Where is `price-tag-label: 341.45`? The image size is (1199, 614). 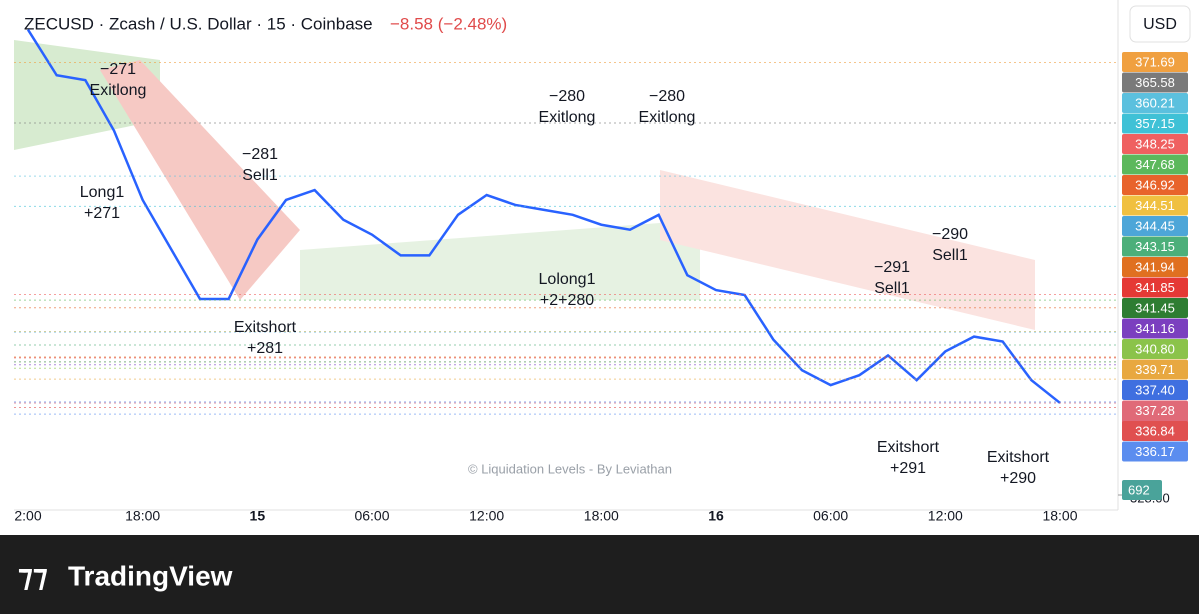 price-tag-label: 341.45 is located at coordinates (1155, 307).